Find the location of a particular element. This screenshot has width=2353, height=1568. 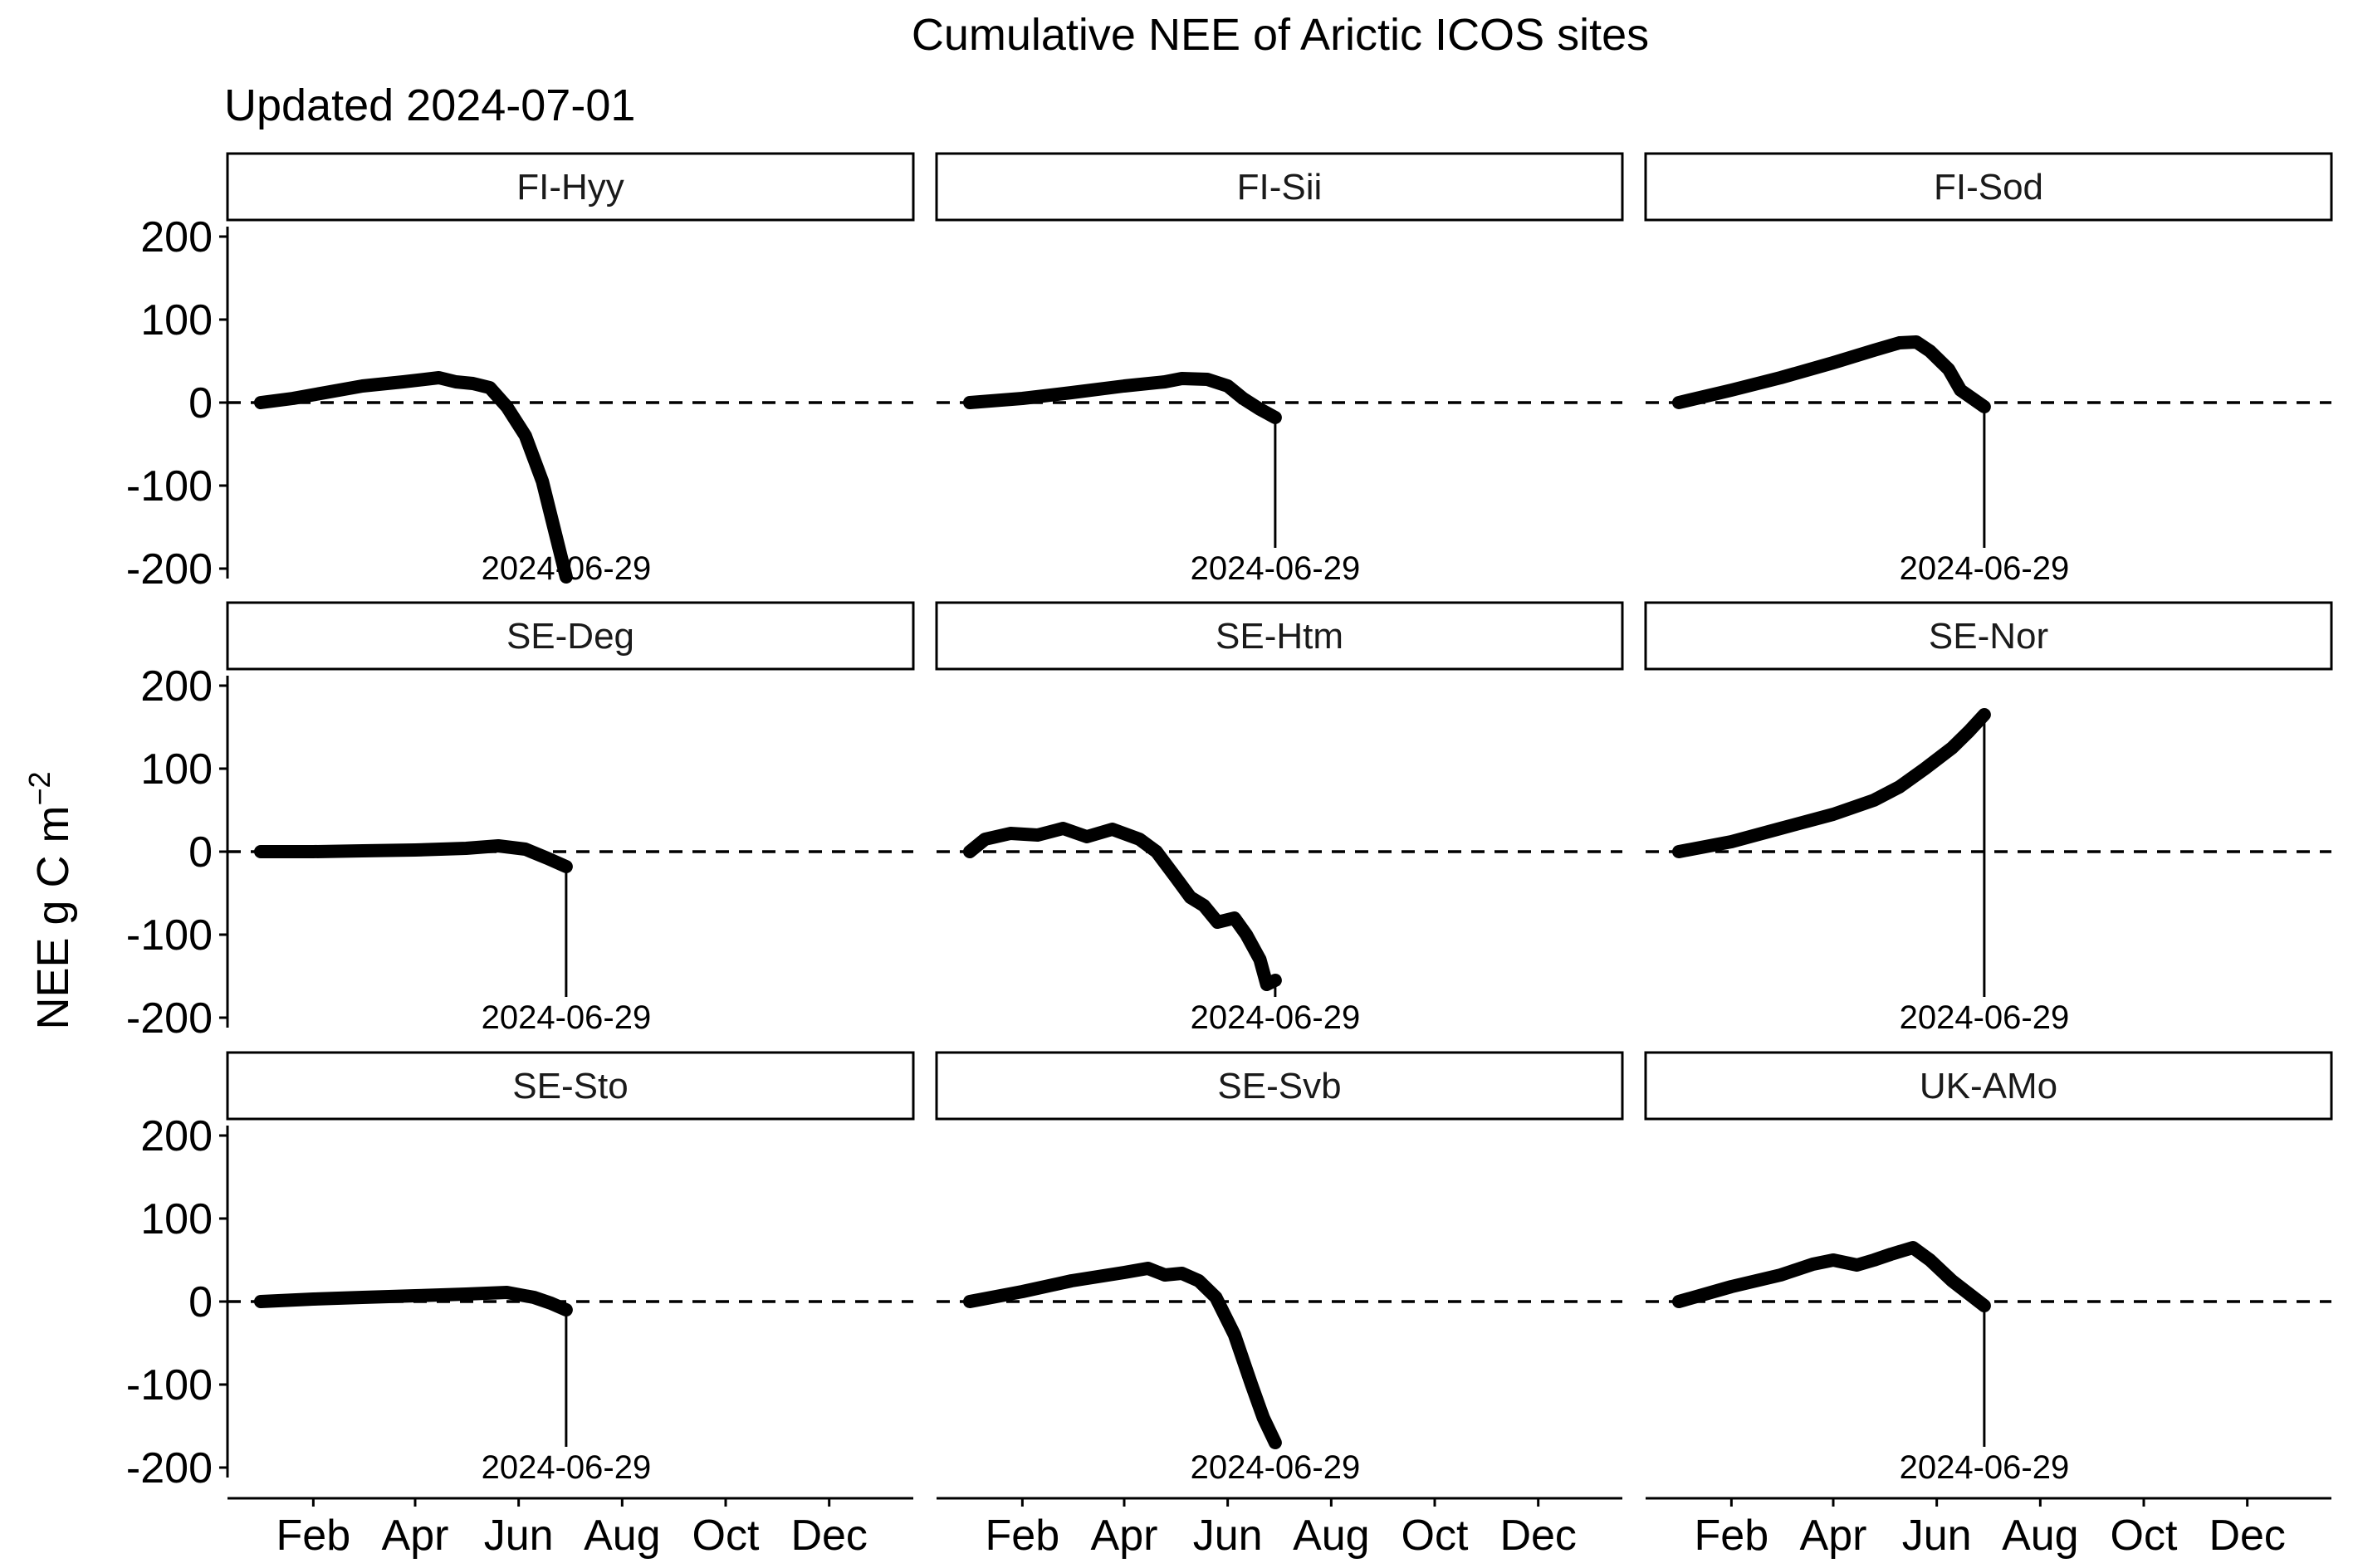

chart-title: Cumulative NEE of Arictic ICOS sites is located at coordinates (1281, 35).